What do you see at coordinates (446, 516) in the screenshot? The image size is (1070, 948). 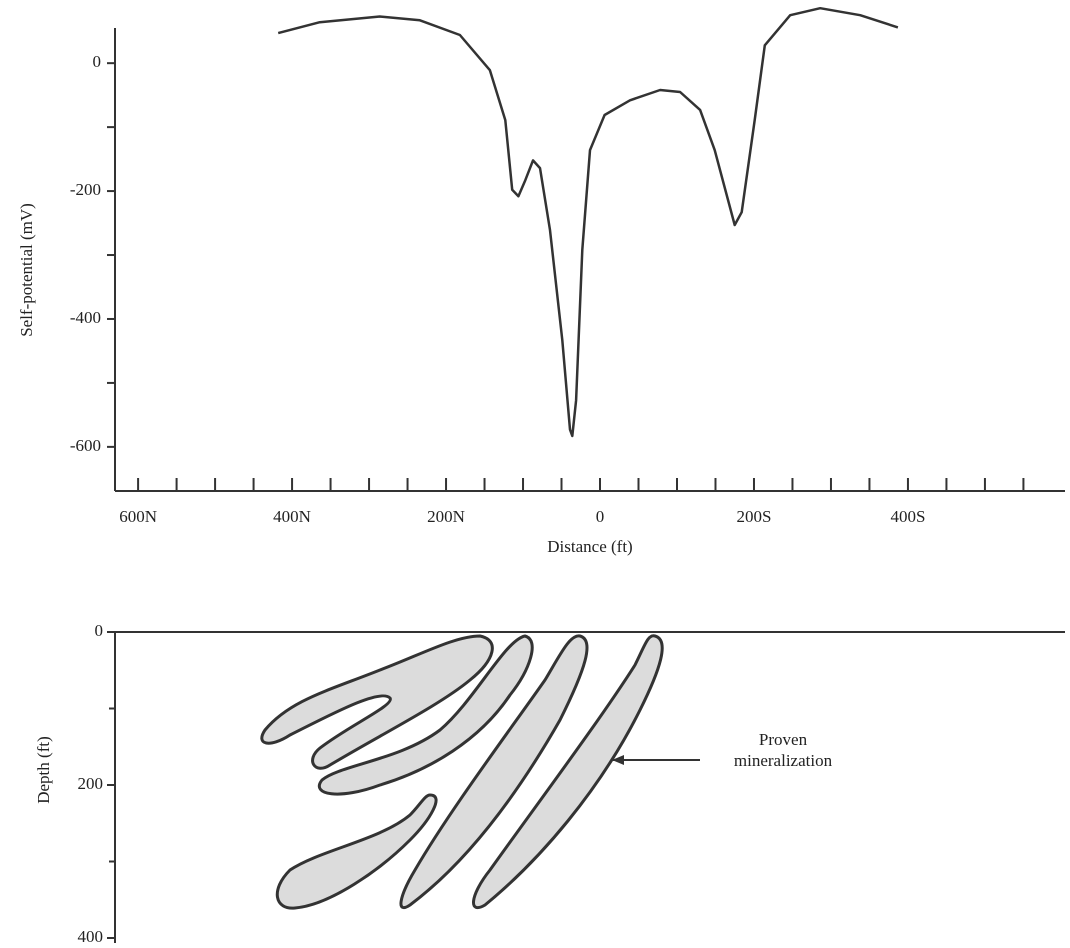 I see `x-tick-label: 200N` at bounding box center [446, 516].